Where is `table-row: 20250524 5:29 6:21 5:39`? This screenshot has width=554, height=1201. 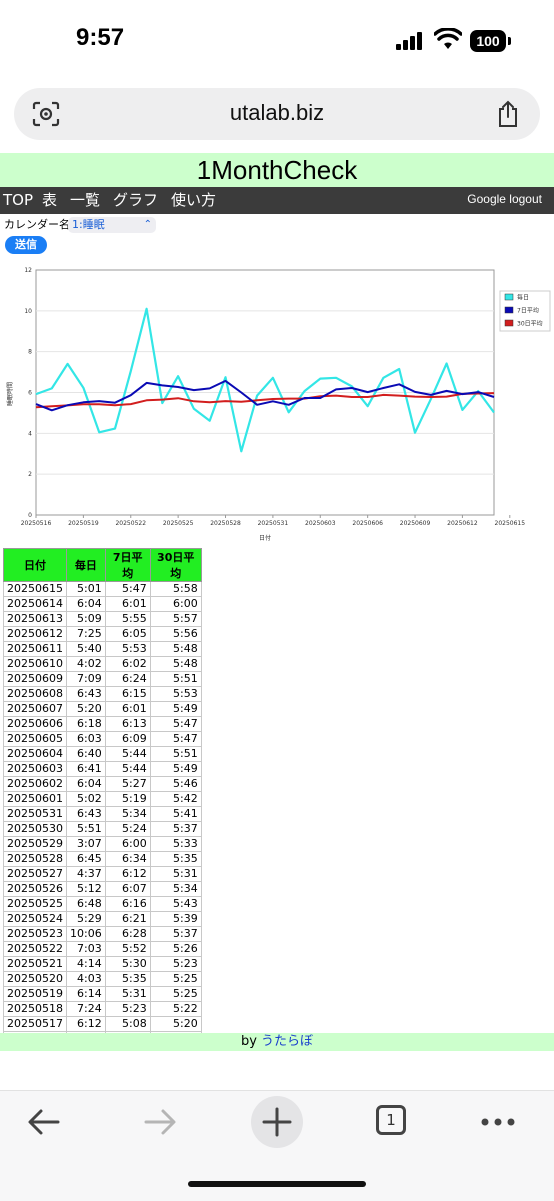
table-row: 20250524 5:29 6:21 5:39 is located at coordinates (102, 919).